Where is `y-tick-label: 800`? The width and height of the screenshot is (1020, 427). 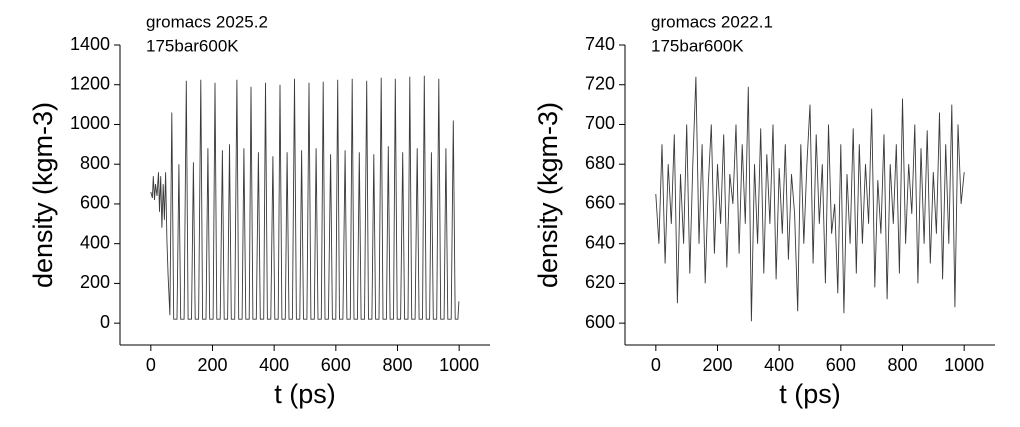
y-tick-label: 800 is located at coordinates (95, 163).